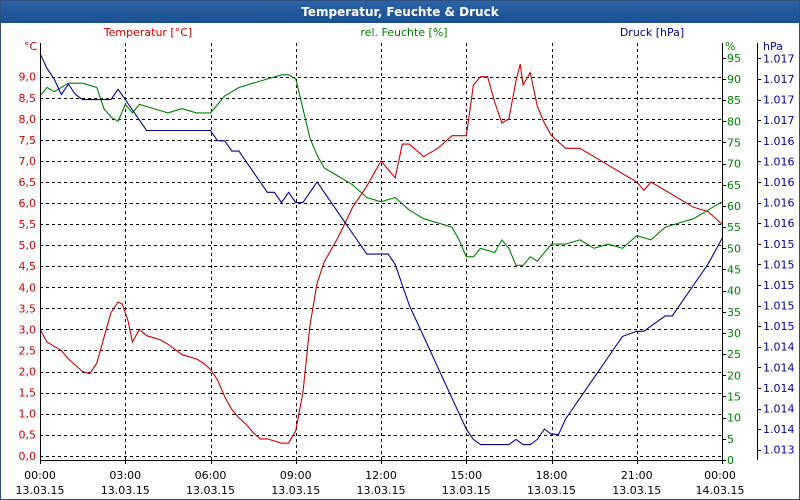 This screenshot has height=500, width=800. I want to click on humidity-unit: %, so click(730, 46).